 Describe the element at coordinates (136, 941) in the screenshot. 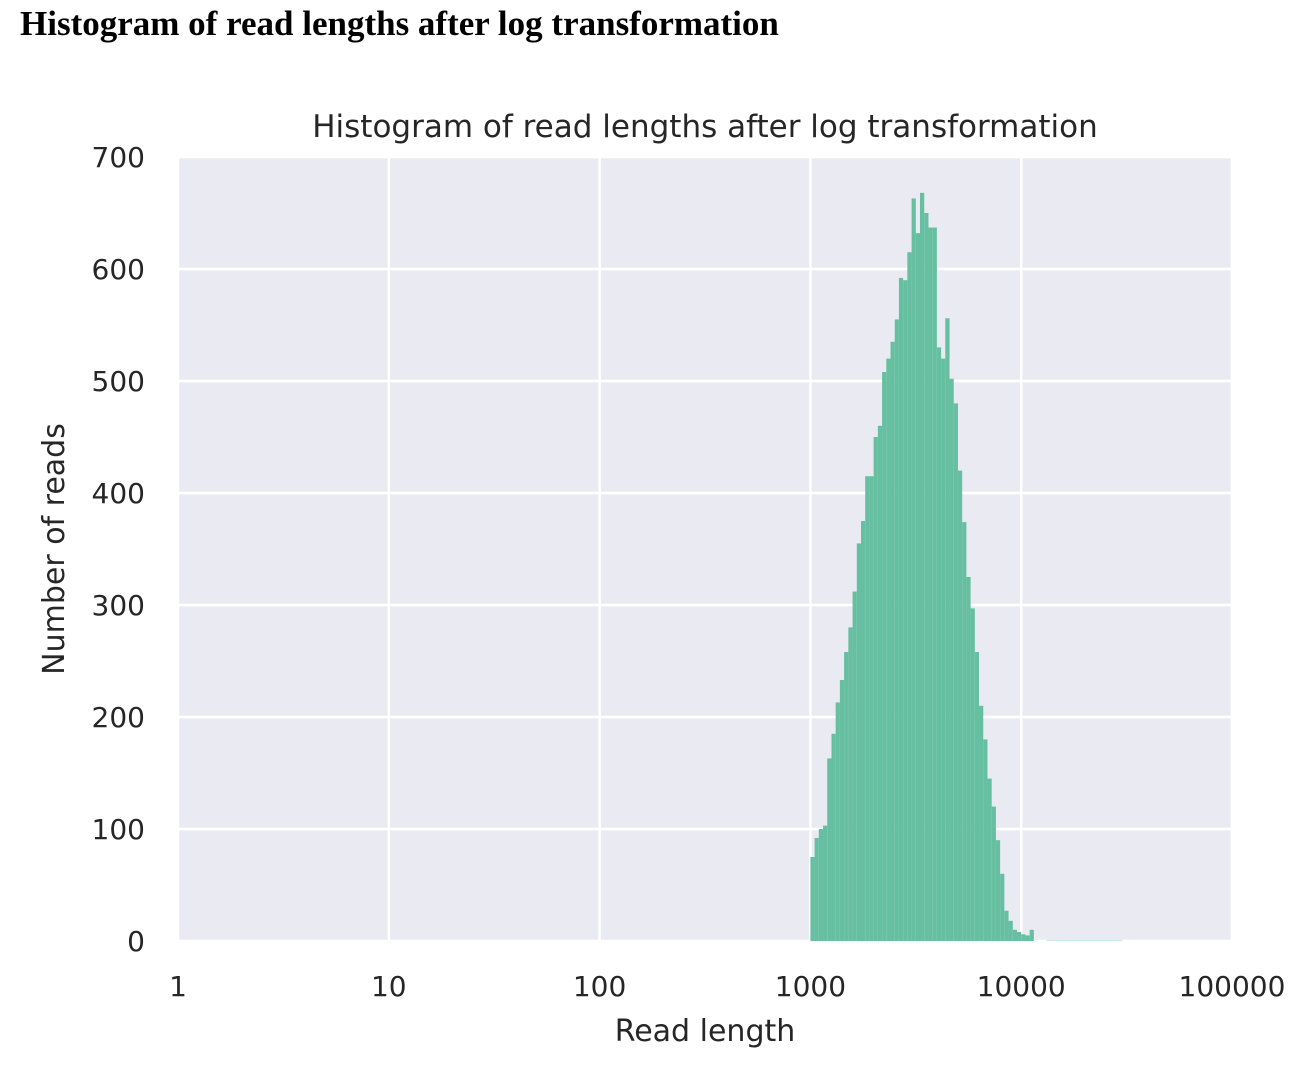

I see `y-tick-label: 0` at that location.